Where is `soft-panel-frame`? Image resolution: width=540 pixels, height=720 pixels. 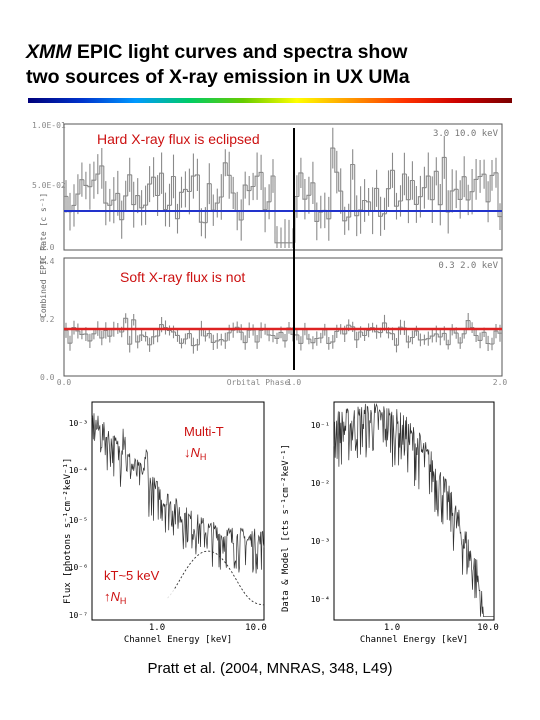 soft-panel-frame is located at coordinates (283, 317).